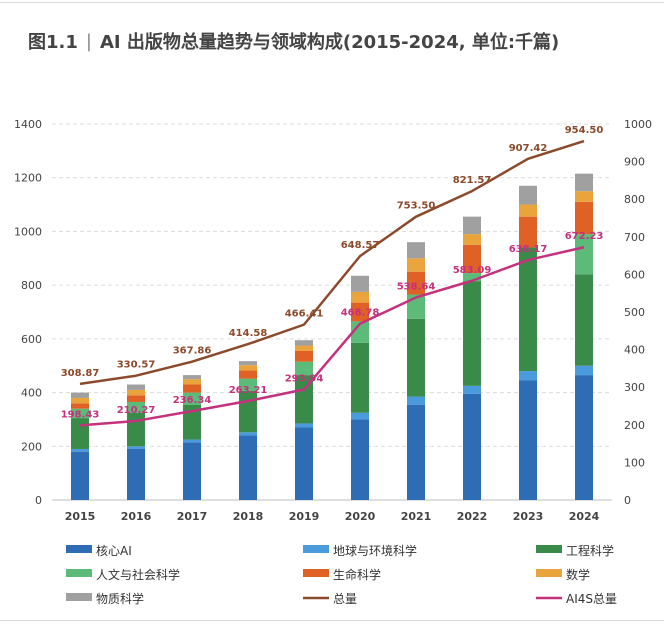 This screenshot has width=664, height=624. I want to click on legend-label: 人文与社会科学, so click(138, 574).